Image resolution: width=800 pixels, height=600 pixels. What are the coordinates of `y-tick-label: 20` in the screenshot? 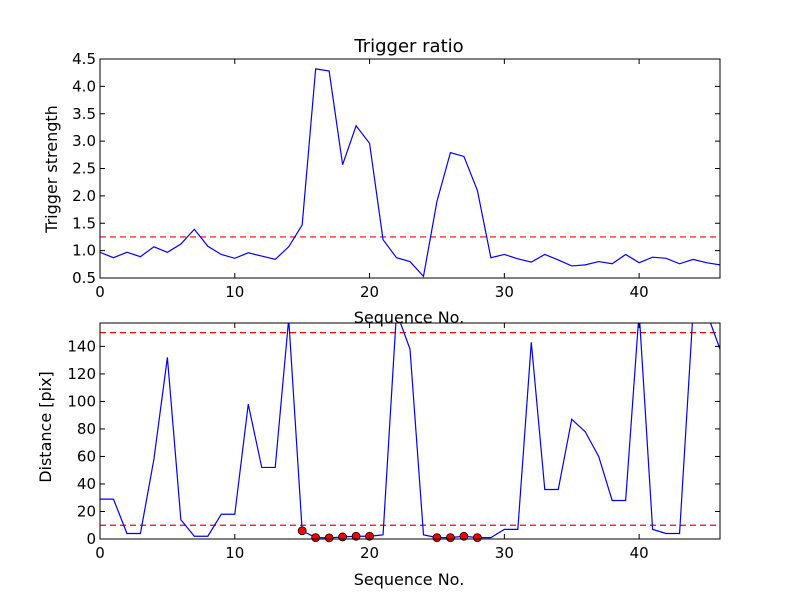 It's located at (86, 511).